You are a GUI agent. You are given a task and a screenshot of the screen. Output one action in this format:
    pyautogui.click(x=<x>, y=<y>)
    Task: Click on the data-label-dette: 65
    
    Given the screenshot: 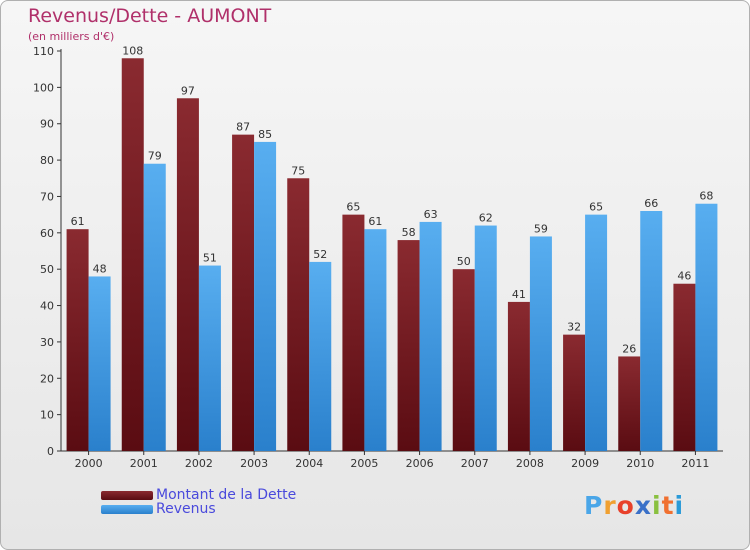 What is the action you would take?
    pyautogui.click(x=353, y=207)
    